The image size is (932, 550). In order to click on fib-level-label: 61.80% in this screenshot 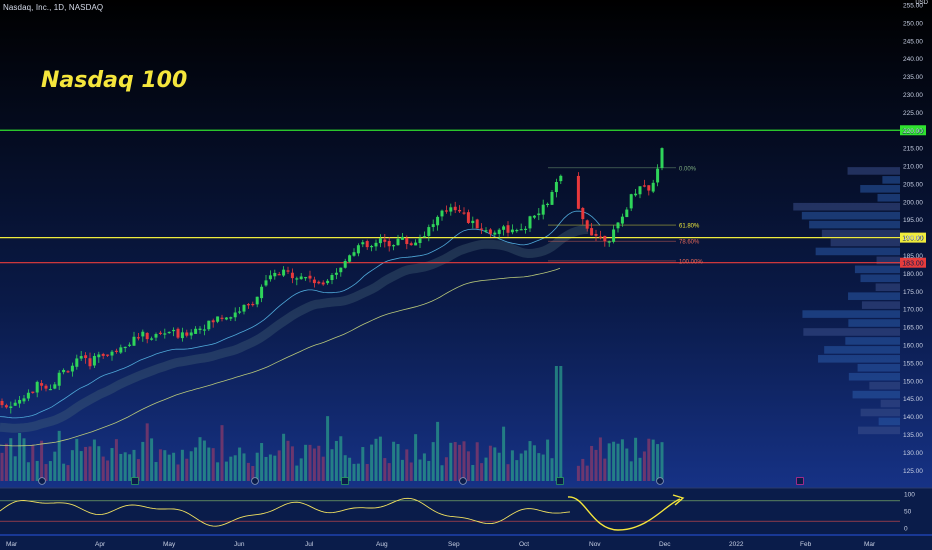, I will do `click(689, 227)`.